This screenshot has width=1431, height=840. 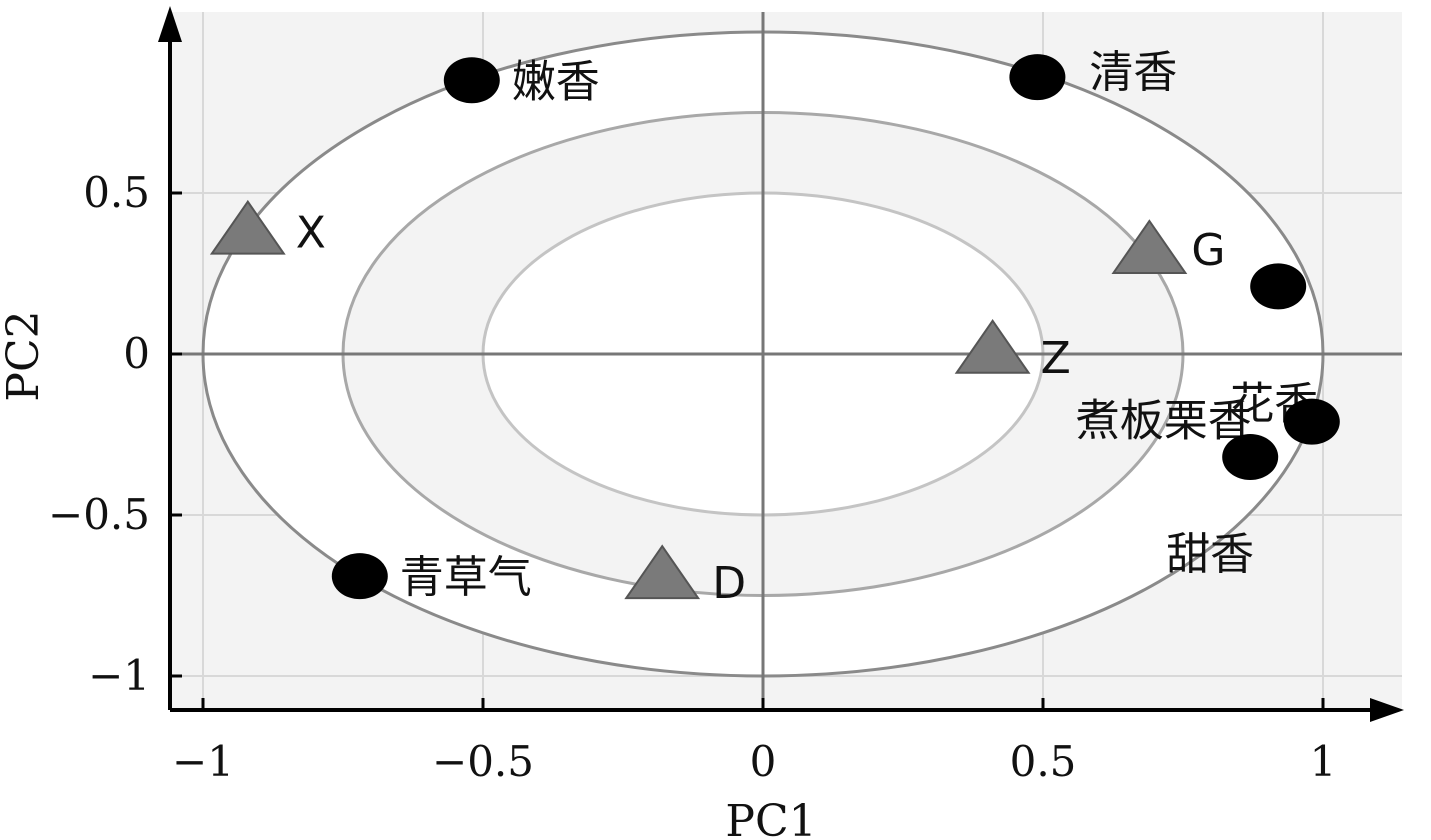 What do you see at coordinates (556, 81) in the screenshot?
I see `point-0-0-label: 嫩香` at bounding box center [556, 81].